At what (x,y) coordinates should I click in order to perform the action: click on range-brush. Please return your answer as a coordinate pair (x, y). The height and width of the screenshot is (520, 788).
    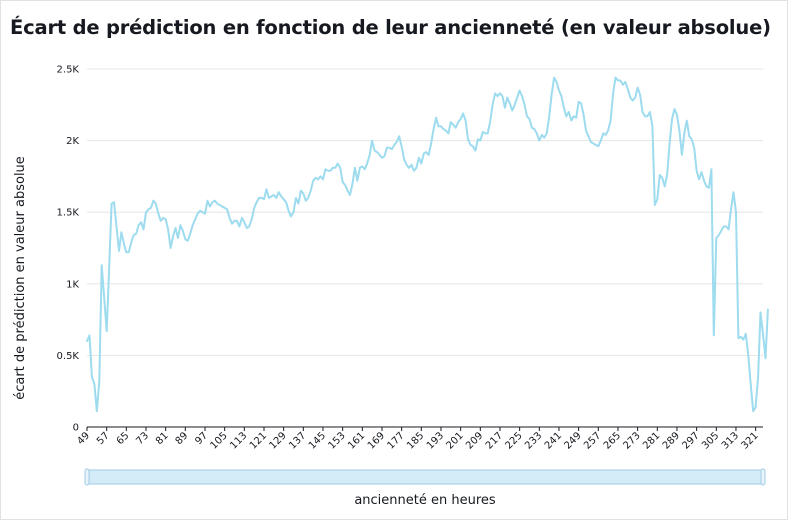
    Looking at the image, I should click on (425, 477).